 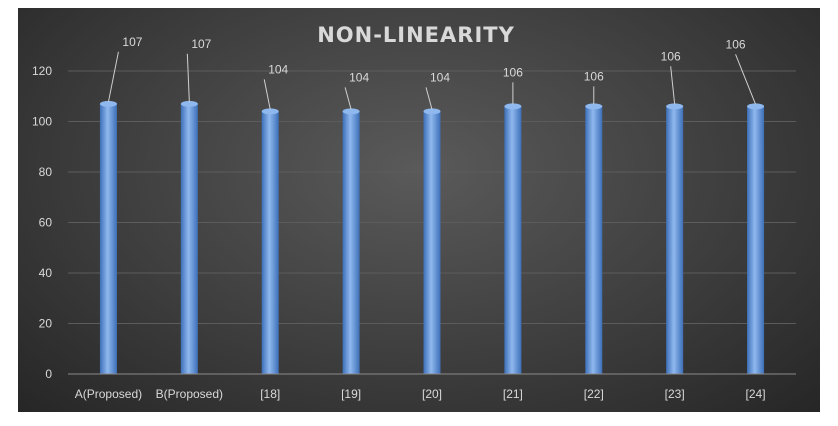 What do you see at coordinates (42, 122) in the screenshot?
I see `y-tick-label: 100` at bounding box center [42, 122].